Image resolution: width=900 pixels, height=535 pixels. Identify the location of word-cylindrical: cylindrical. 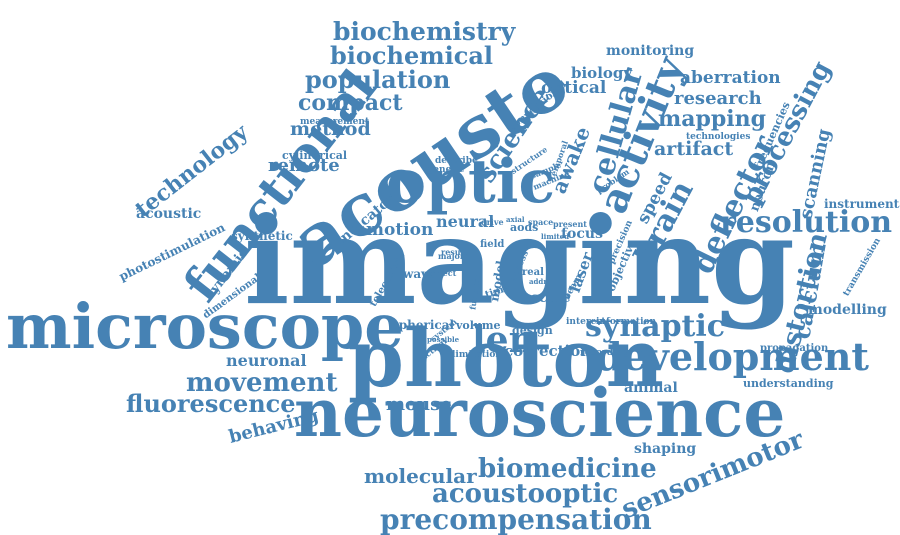
(315, 155).